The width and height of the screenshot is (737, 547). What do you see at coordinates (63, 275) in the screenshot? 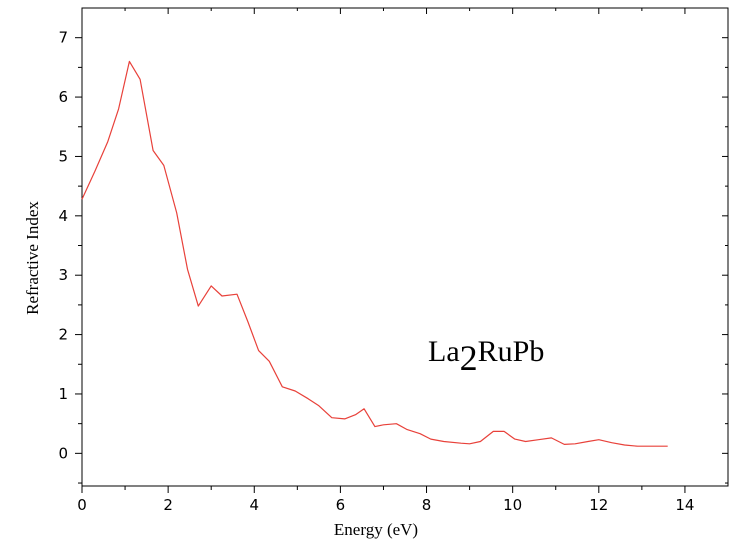
I see `y-tick-label: 3` at bounding box center [63, 275].